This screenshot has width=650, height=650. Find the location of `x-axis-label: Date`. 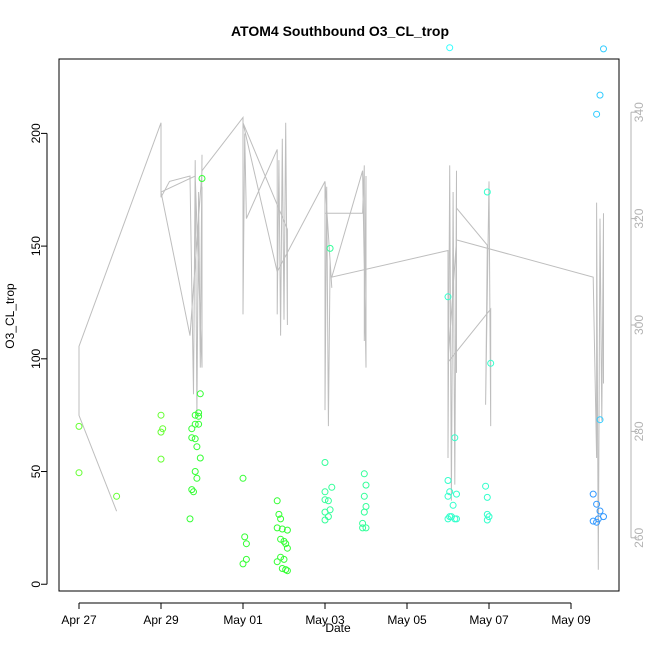

x-axis-label: Date is located at coordinates (338, 628).